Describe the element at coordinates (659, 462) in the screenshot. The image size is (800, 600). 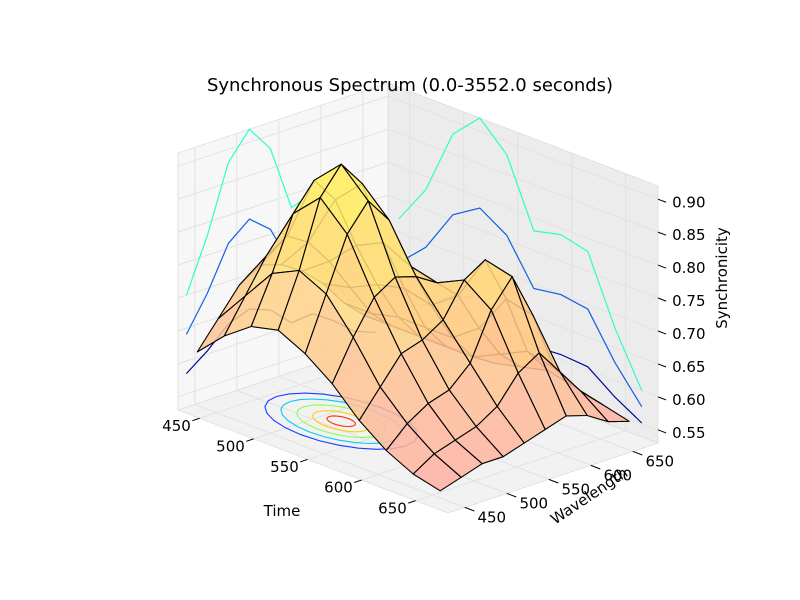
I see `y-tick-label: 650` at that location.